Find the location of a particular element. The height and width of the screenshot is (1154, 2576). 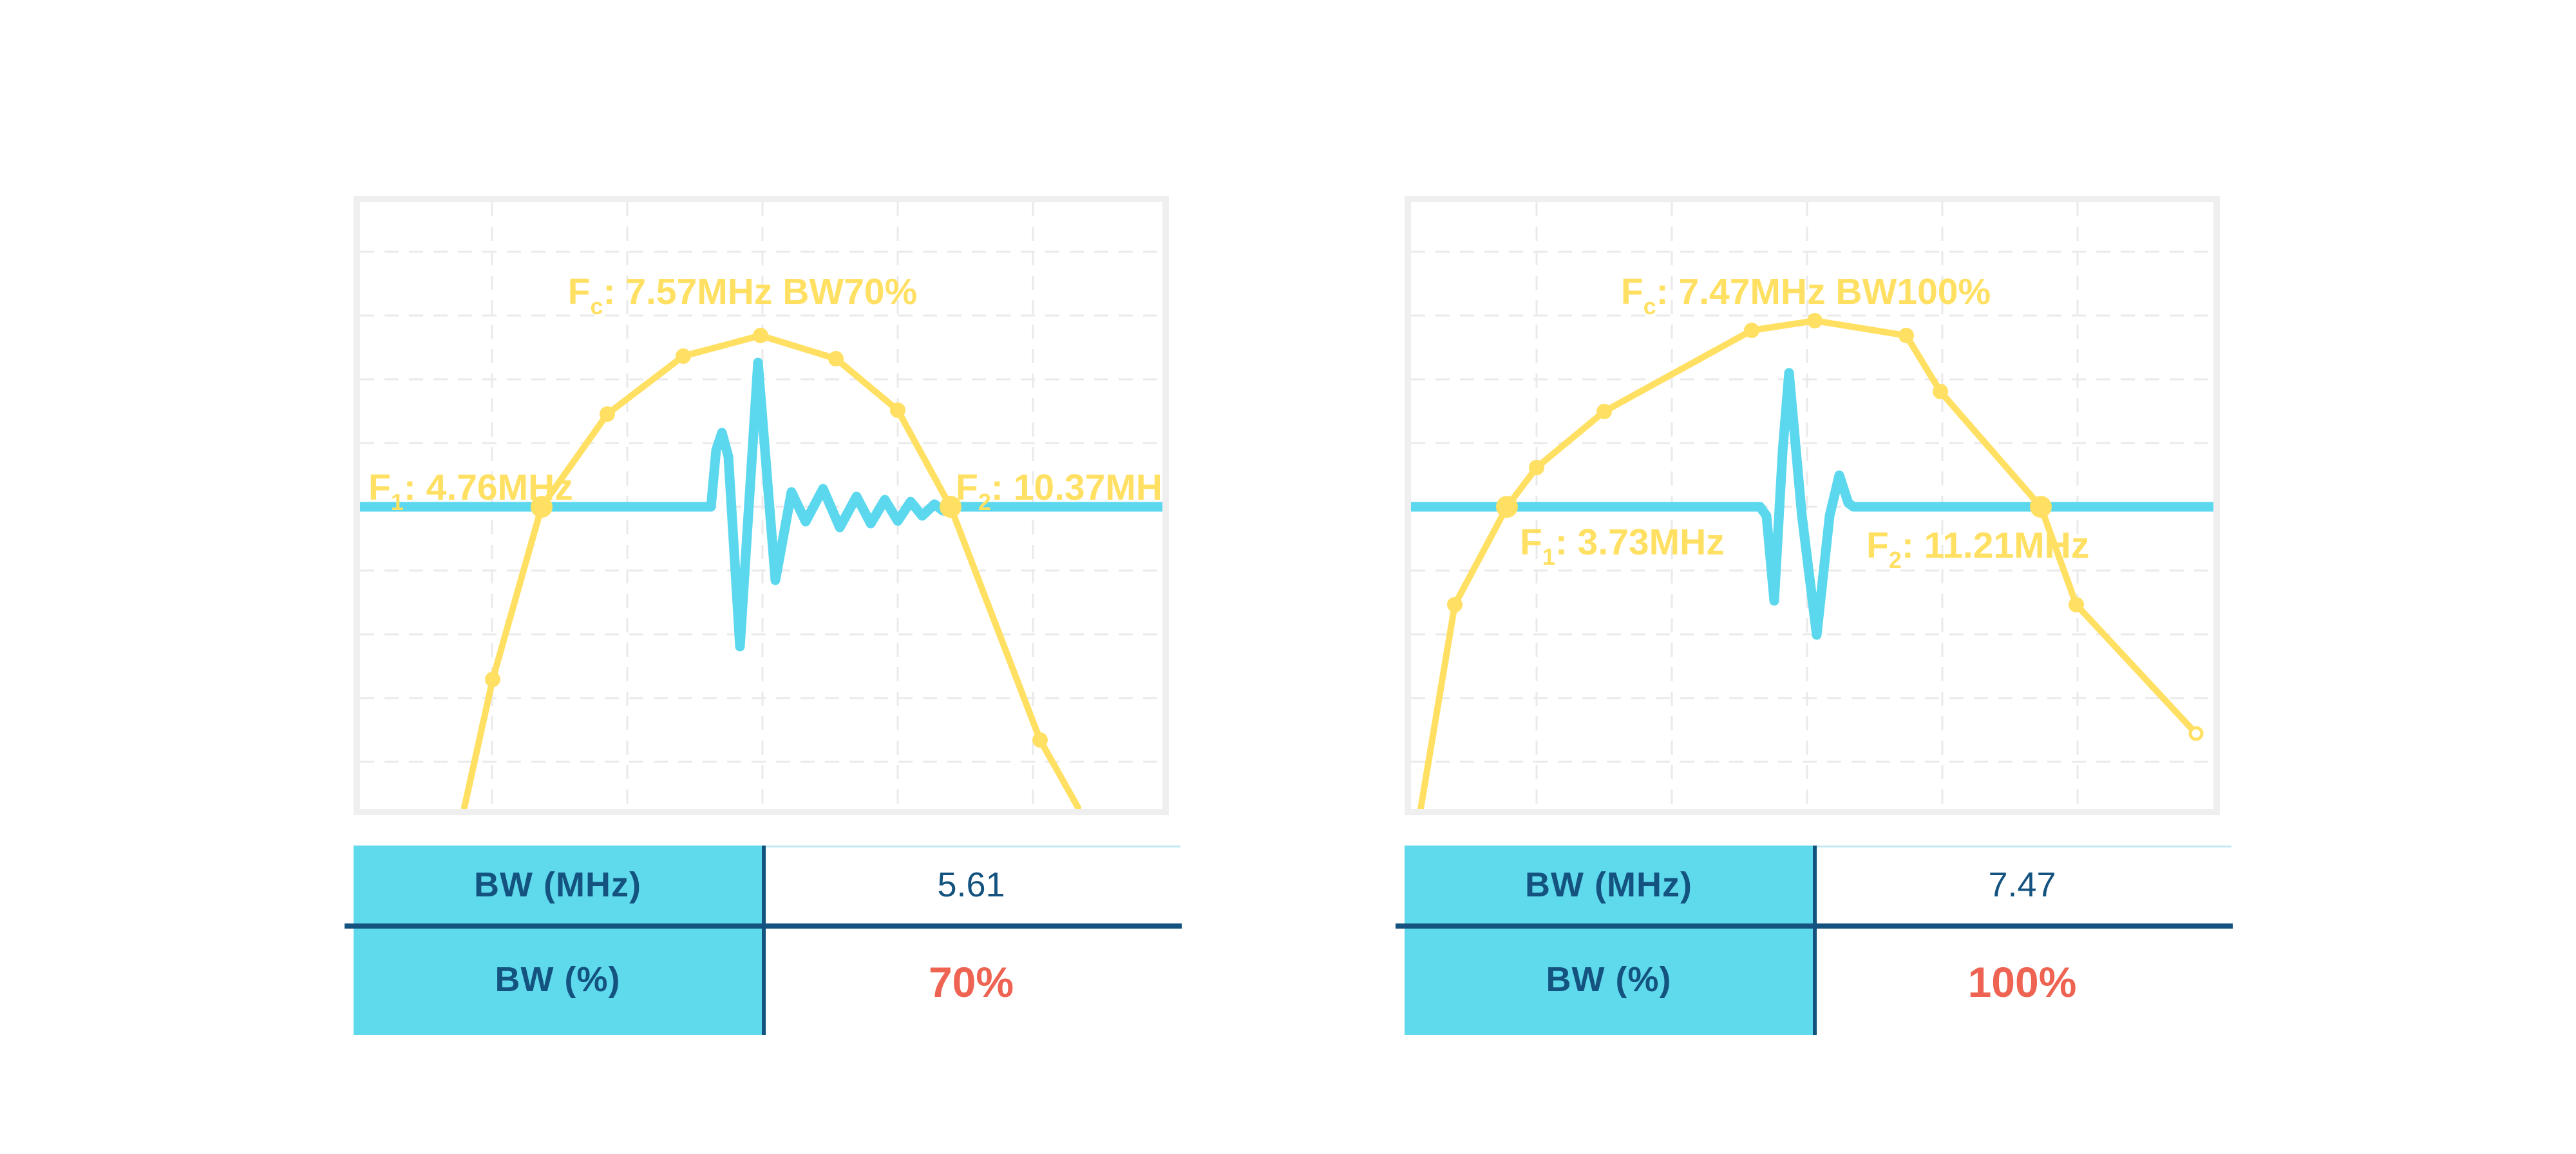

table-row: BW (MHz) 7.47 is located at coordinates (1818, 884).